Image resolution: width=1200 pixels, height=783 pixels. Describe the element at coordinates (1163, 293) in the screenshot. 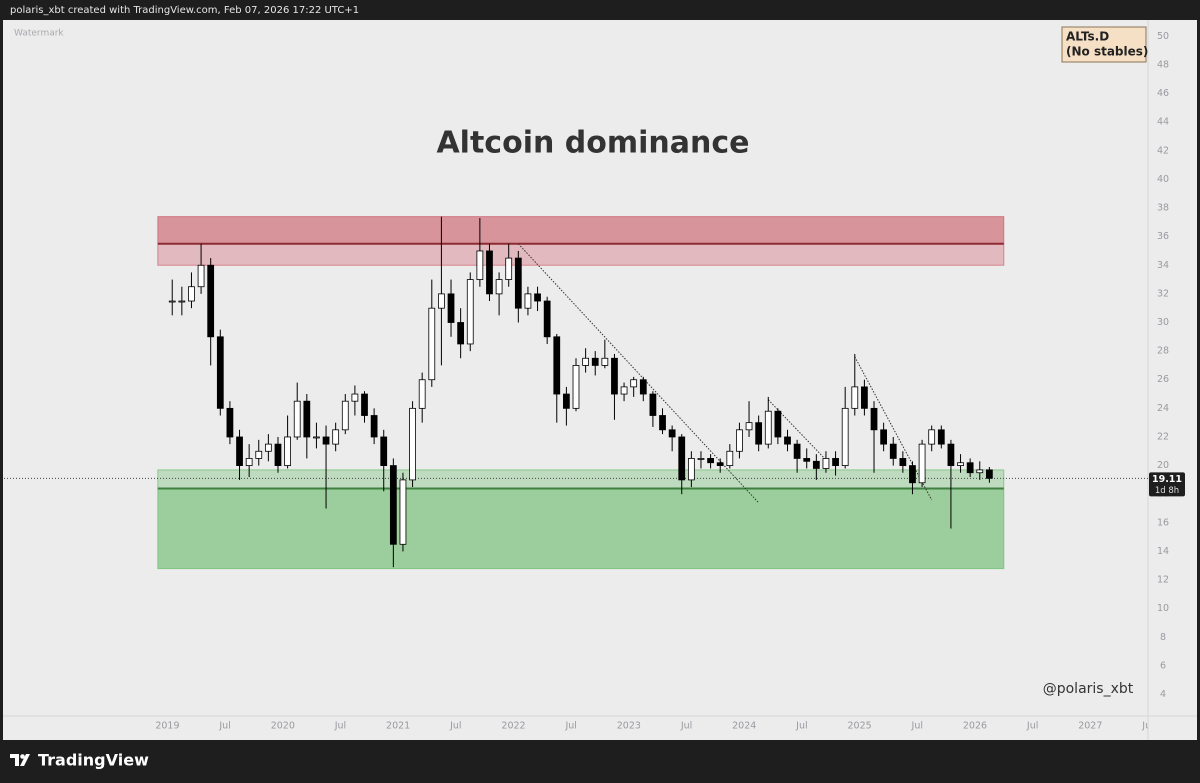

I see `y-tick-label: 32` at that location.